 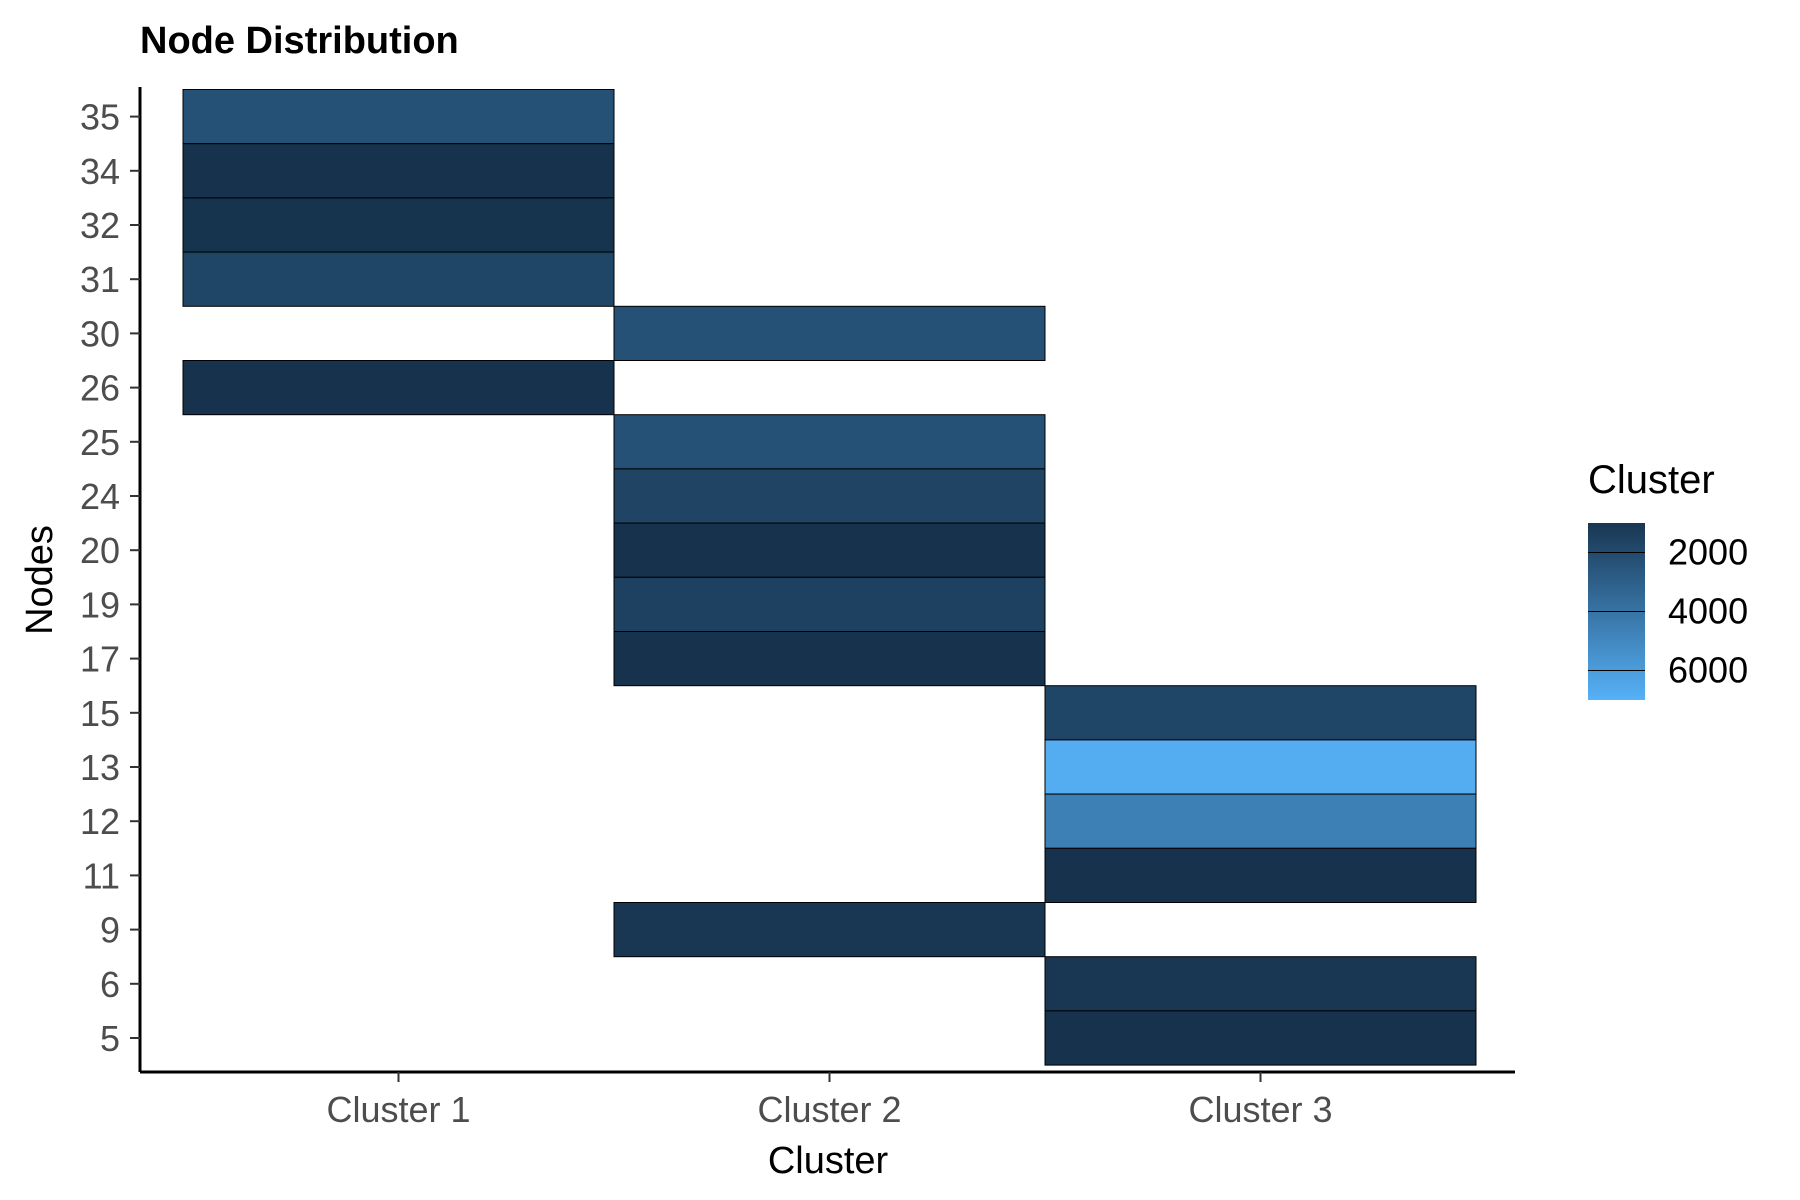 What do you see at coordinates (398, 1109) in the screenshot?
I see `x-tick-label: Cluster 1` at bounding box center [398, 1109].